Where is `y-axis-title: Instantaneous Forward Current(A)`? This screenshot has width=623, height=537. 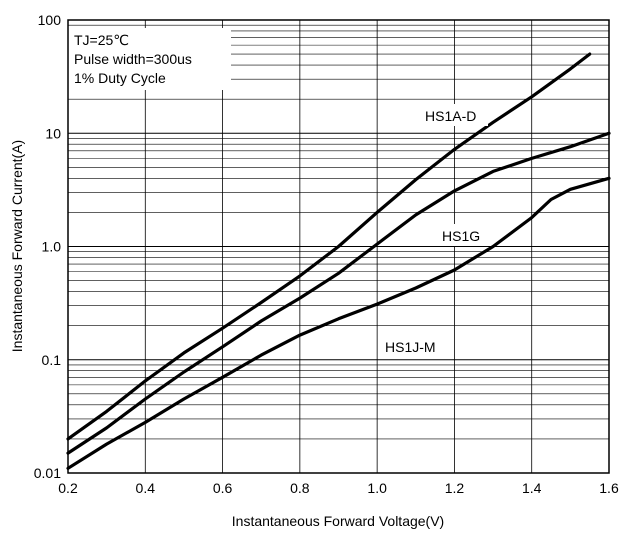 y-axis-title: Instantaneous Forward Current(A) is located at coordinates (17, 246).